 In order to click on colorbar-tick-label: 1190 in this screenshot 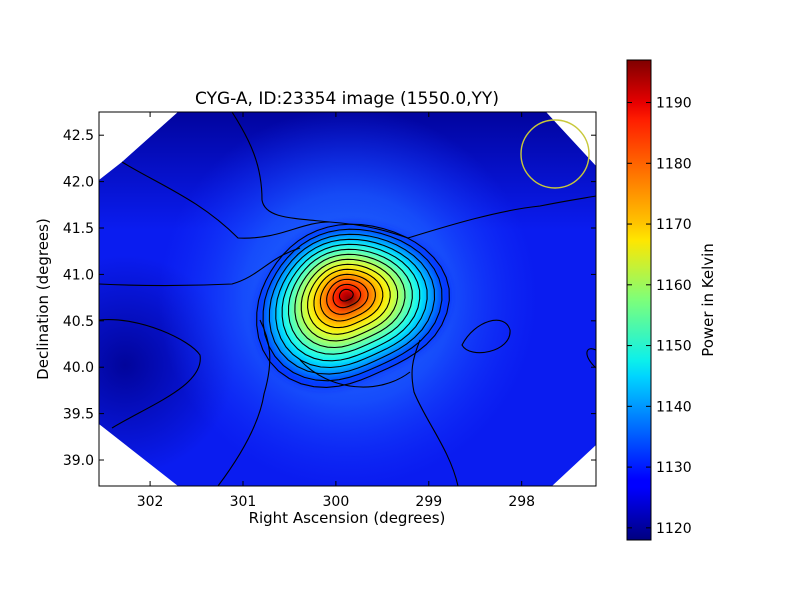, I will do `click(674, 104)`.